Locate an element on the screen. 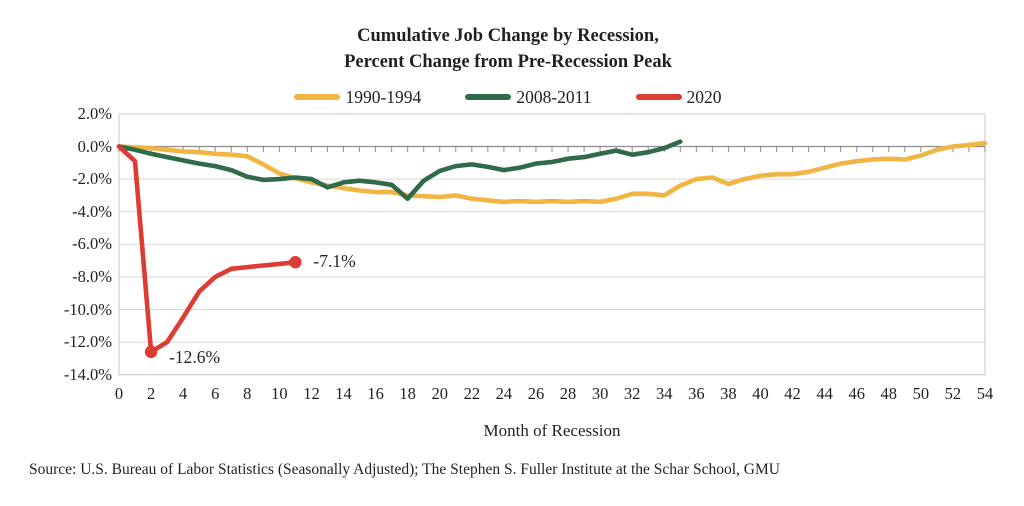 This screenshot has width=1024, height=506. x-tick-label: 16 is located at coordinates (375, 393).